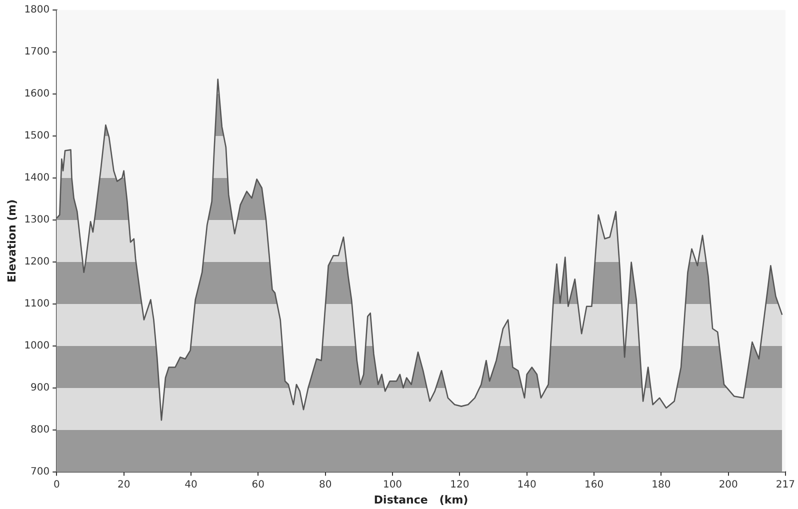 Image resolution: width=798 pixels, height=509 pixels. I want to click on y-tick-label: 1500, so click(37, 136).